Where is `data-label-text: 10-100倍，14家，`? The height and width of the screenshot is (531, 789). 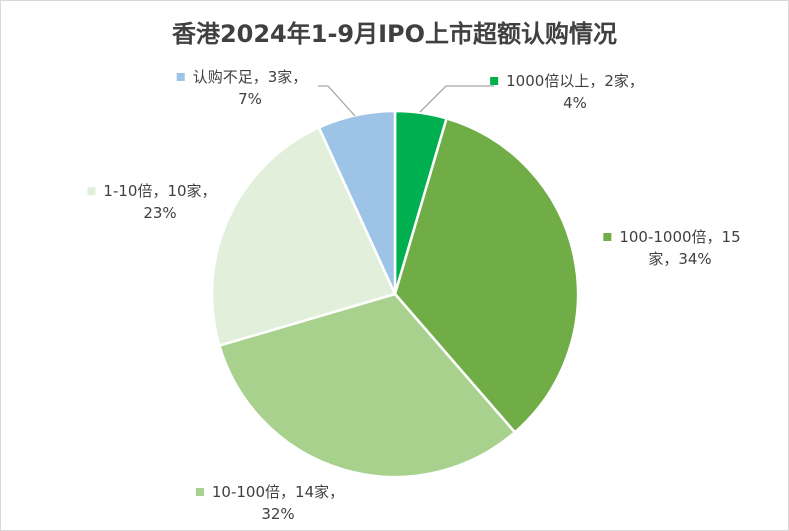
data-label-text: 10-100倍，14家， is located at coordinates (278, 492).